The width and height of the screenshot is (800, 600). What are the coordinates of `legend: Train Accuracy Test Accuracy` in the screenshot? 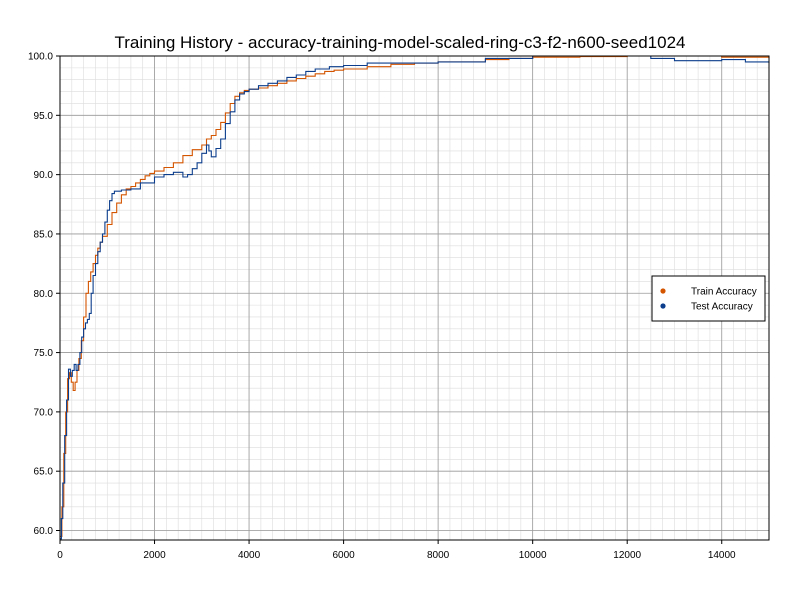 It's located at (708, 298).